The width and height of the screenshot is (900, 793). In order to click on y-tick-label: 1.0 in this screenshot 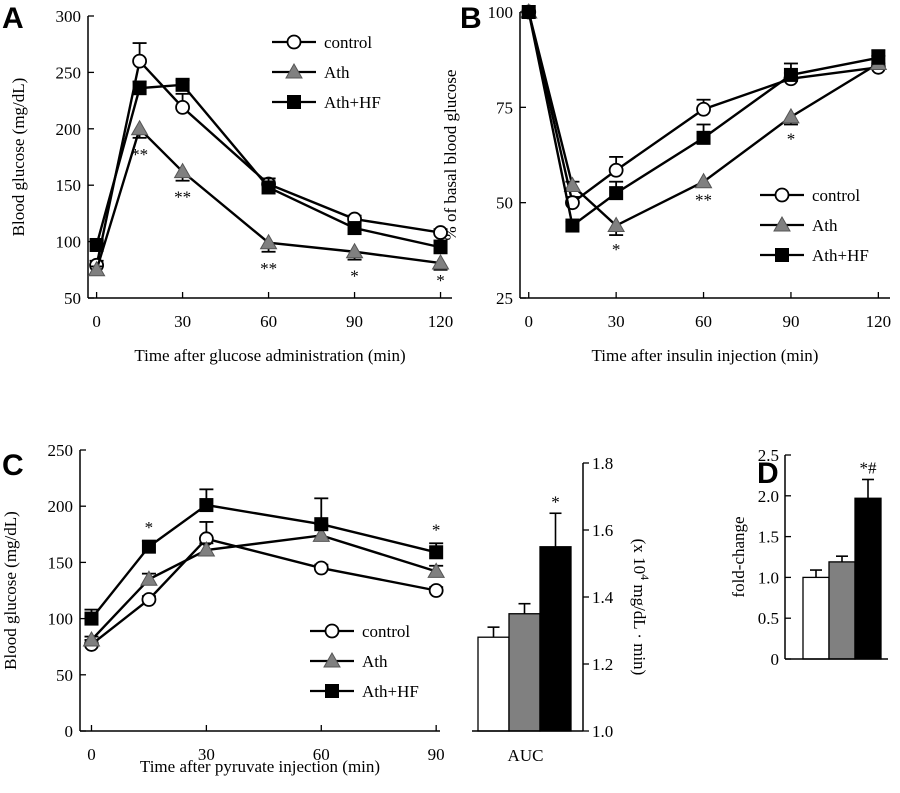, I will do `click(602, 731)`.